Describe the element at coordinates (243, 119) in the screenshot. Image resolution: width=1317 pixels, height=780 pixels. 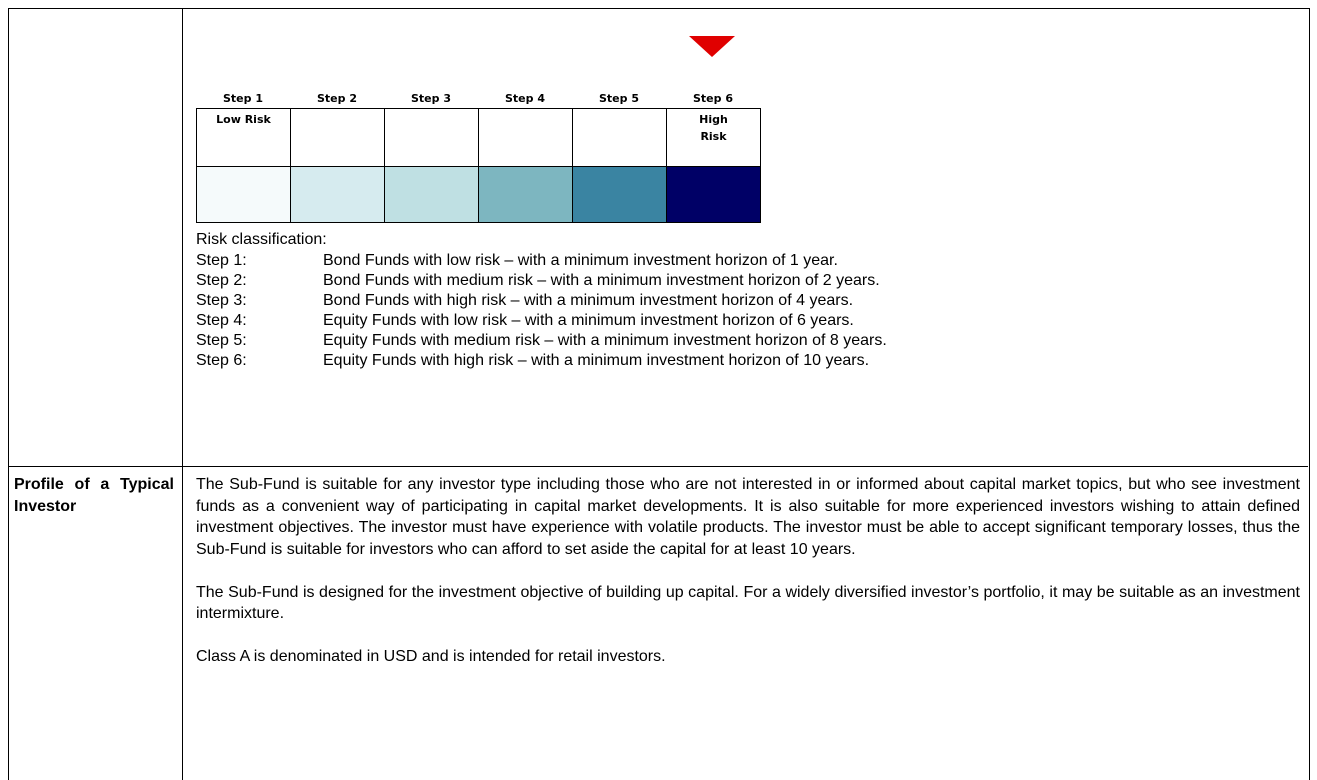
I see `risk-label: Low Risk` at that location.